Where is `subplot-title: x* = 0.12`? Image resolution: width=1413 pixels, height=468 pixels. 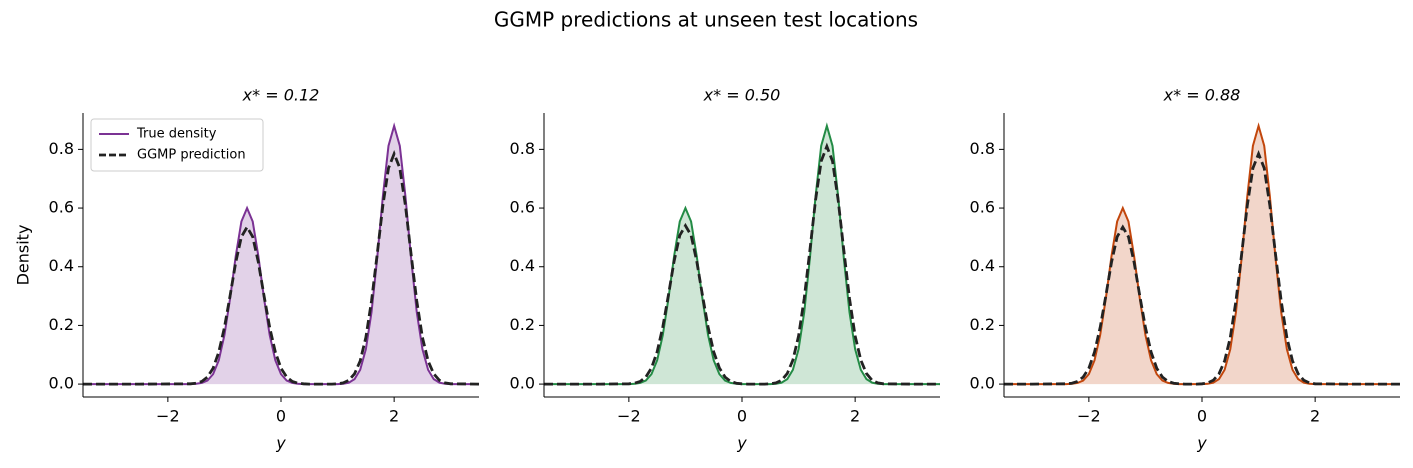 subplot-title: x* = 0.12 is located at coordinates (281, 95).